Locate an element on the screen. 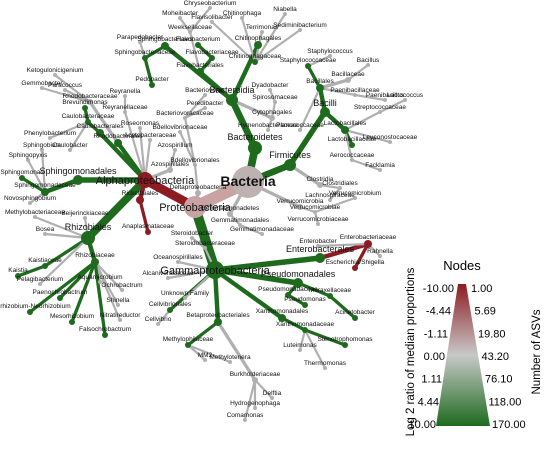  node-label: Methylobacteriaceae is located at coordinates (35, 212).